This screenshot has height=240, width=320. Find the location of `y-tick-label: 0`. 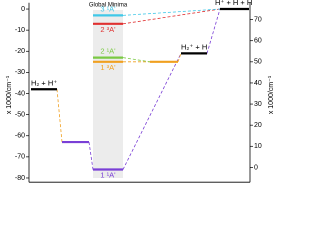

y-tick-label: 0 is located at coordinates (23, 9).